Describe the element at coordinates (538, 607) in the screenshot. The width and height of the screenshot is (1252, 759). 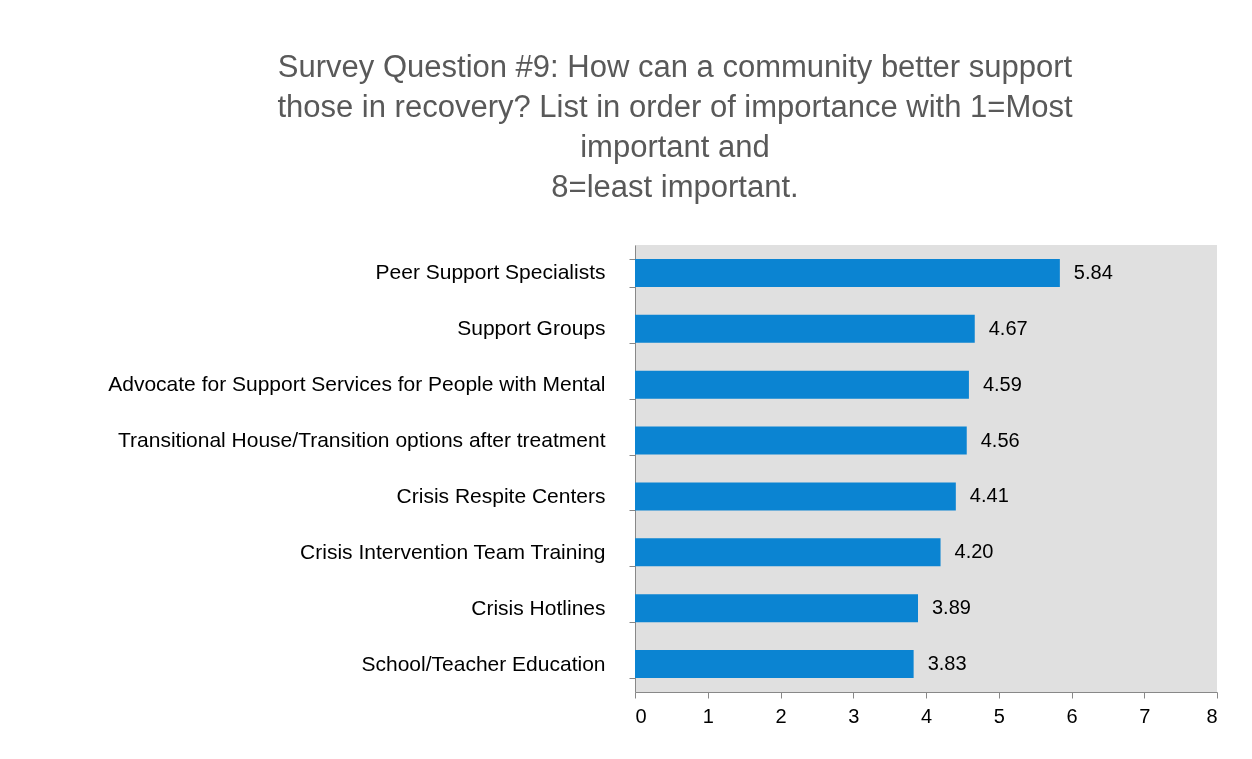
I see `y-tick-label: Crisis Hotlines` at that location.